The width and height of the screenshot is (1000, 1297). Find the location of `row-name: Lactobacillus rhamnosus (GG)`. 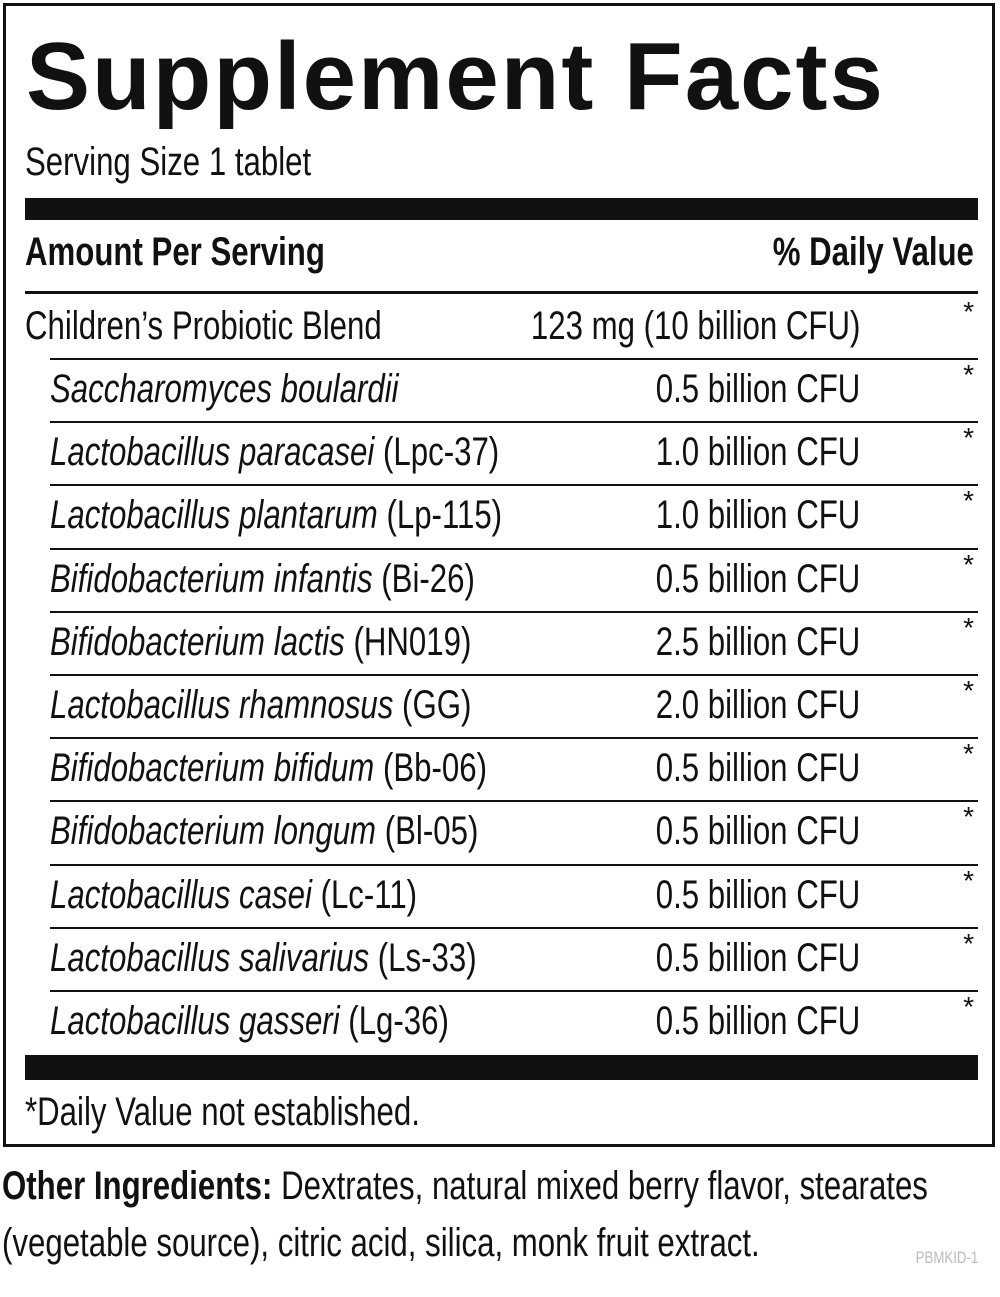

row-name: Lactobacillus rhamnosus (GG) is located at coordinates (320, 705).